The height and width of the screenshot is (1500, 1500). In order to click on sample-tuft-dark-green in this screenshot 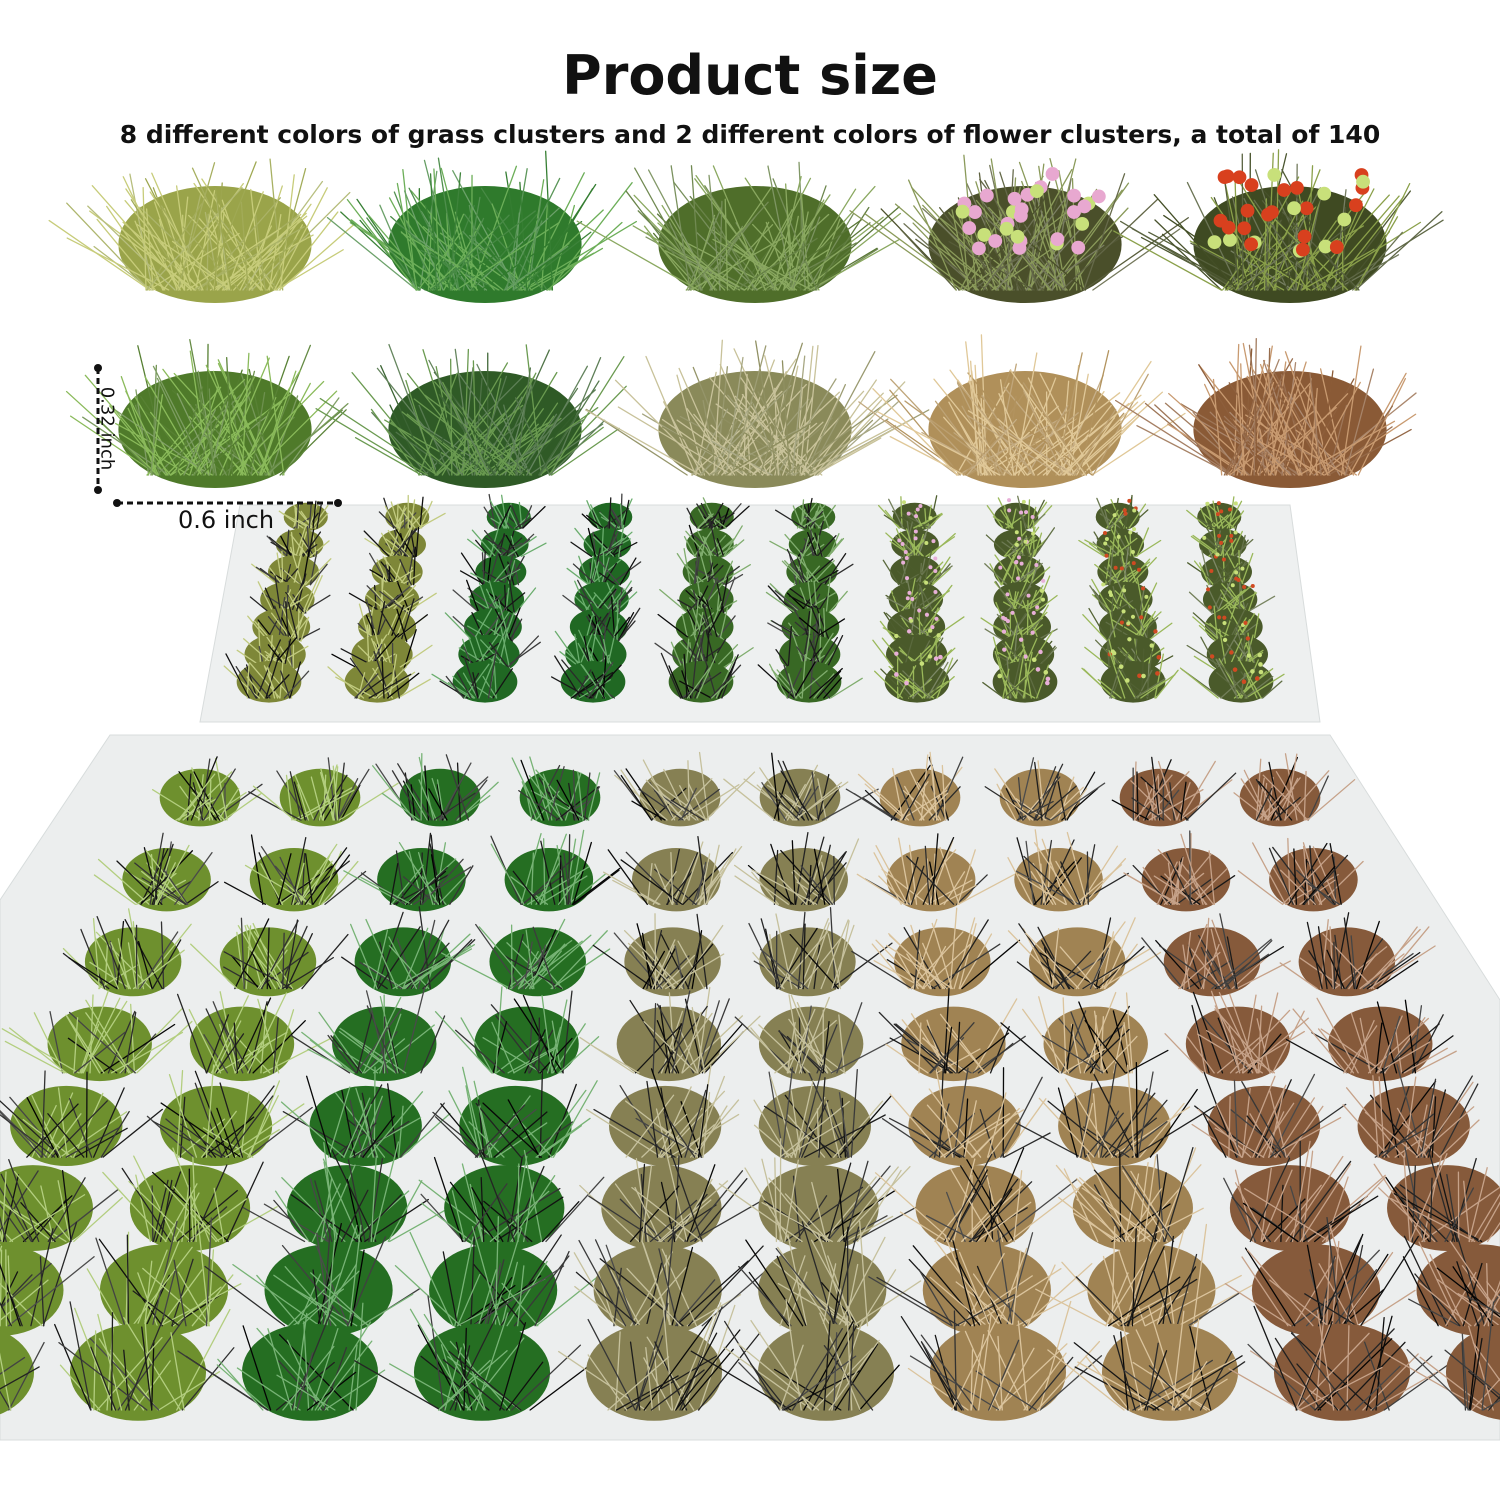, I will do `click(739, 232)`.